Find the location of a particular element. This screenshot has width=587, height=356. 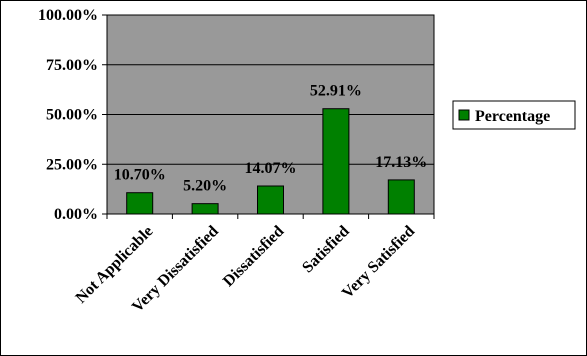

data-label: 5.20% is located at coordinates (205, 186).